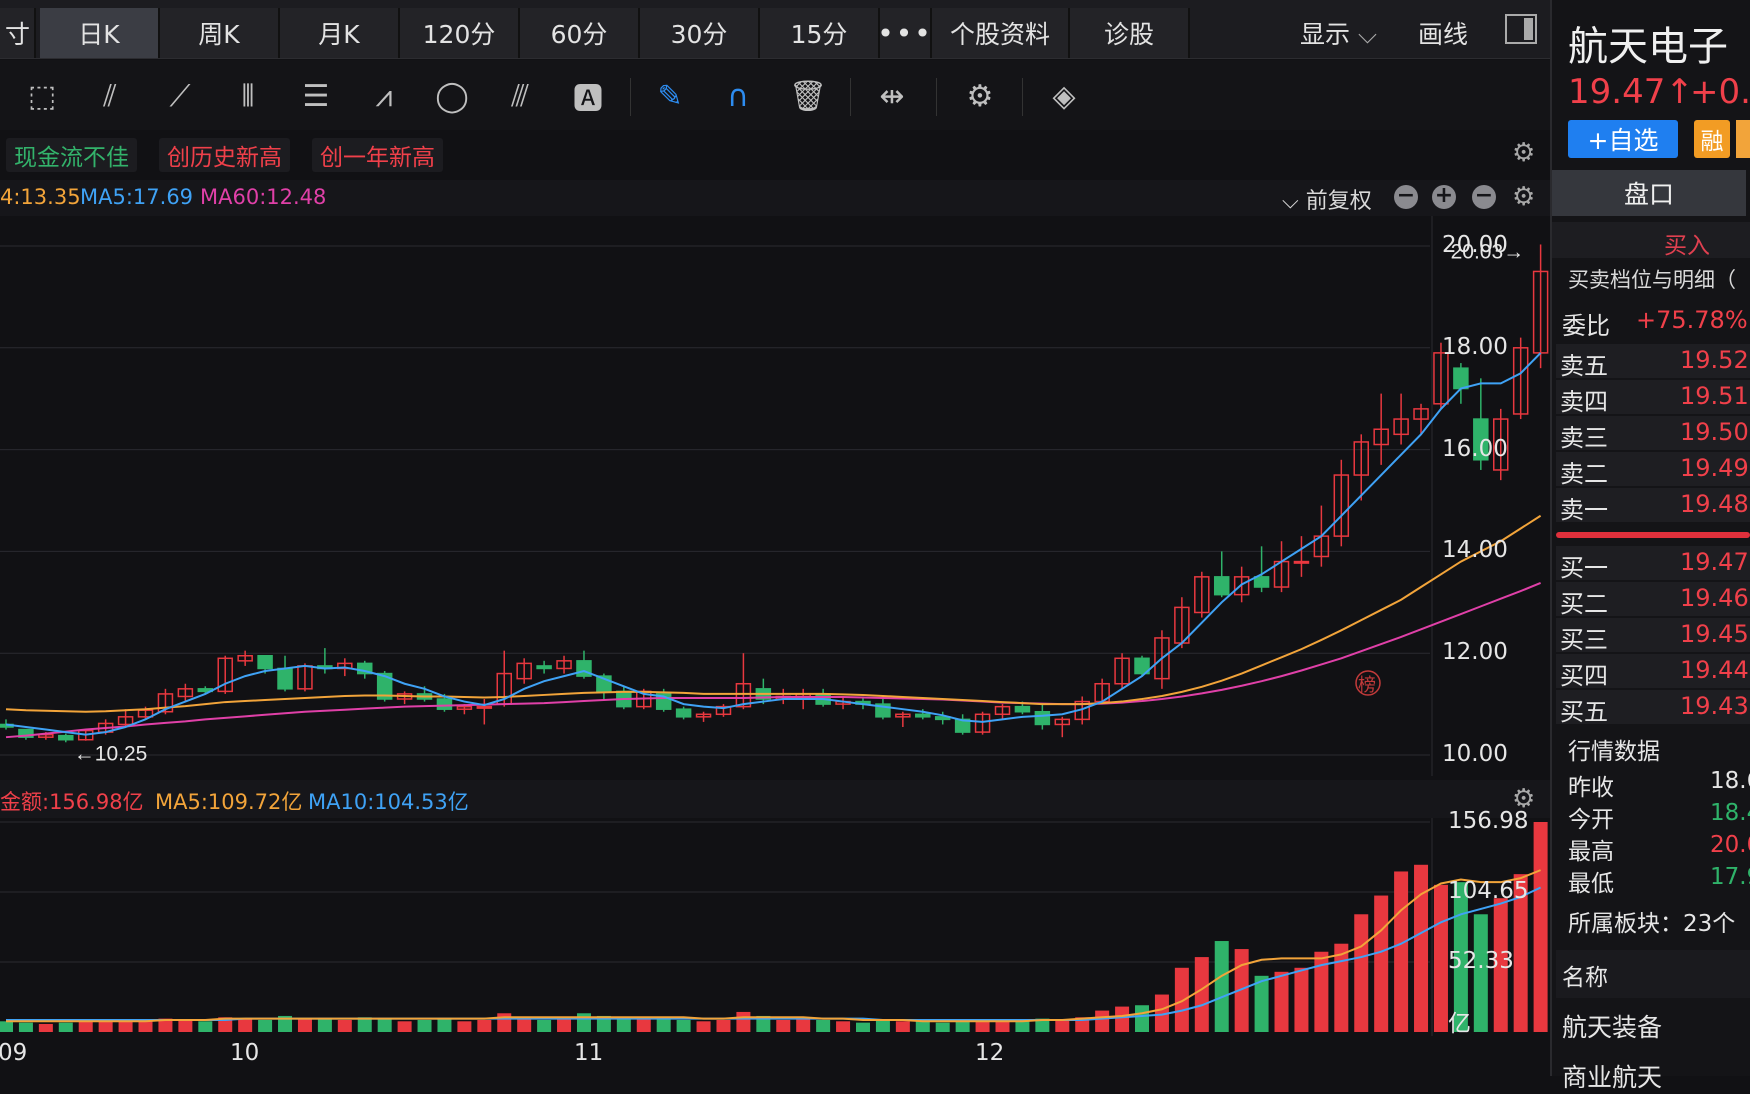  Describe the element at coordinates (1612, 1027) in the screenshot. I see `sector-item: 航天装备` at that location.